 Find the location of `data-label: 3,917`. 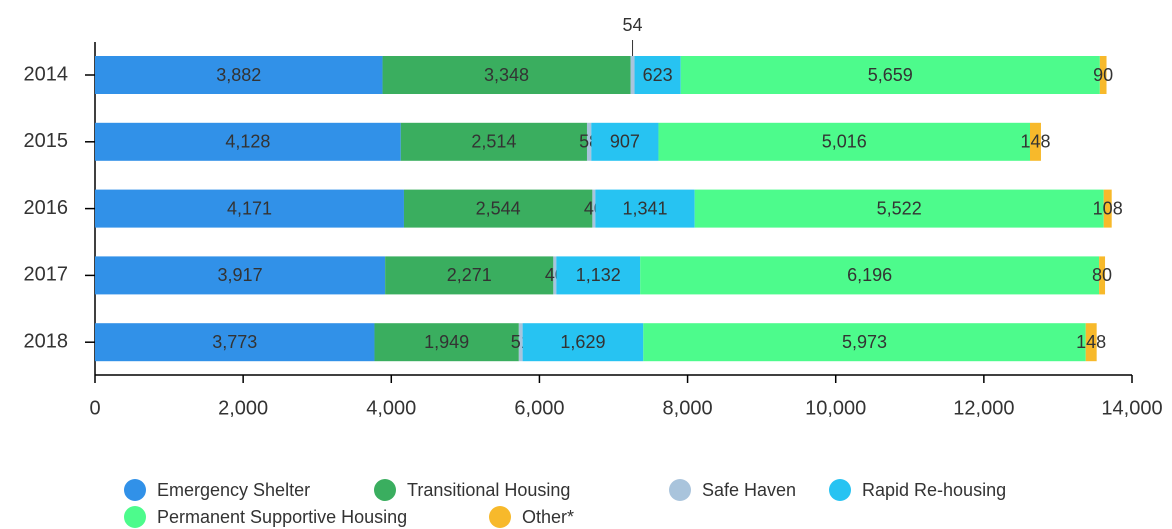

data-label: 3,917 is located at coordinates (240, 275).